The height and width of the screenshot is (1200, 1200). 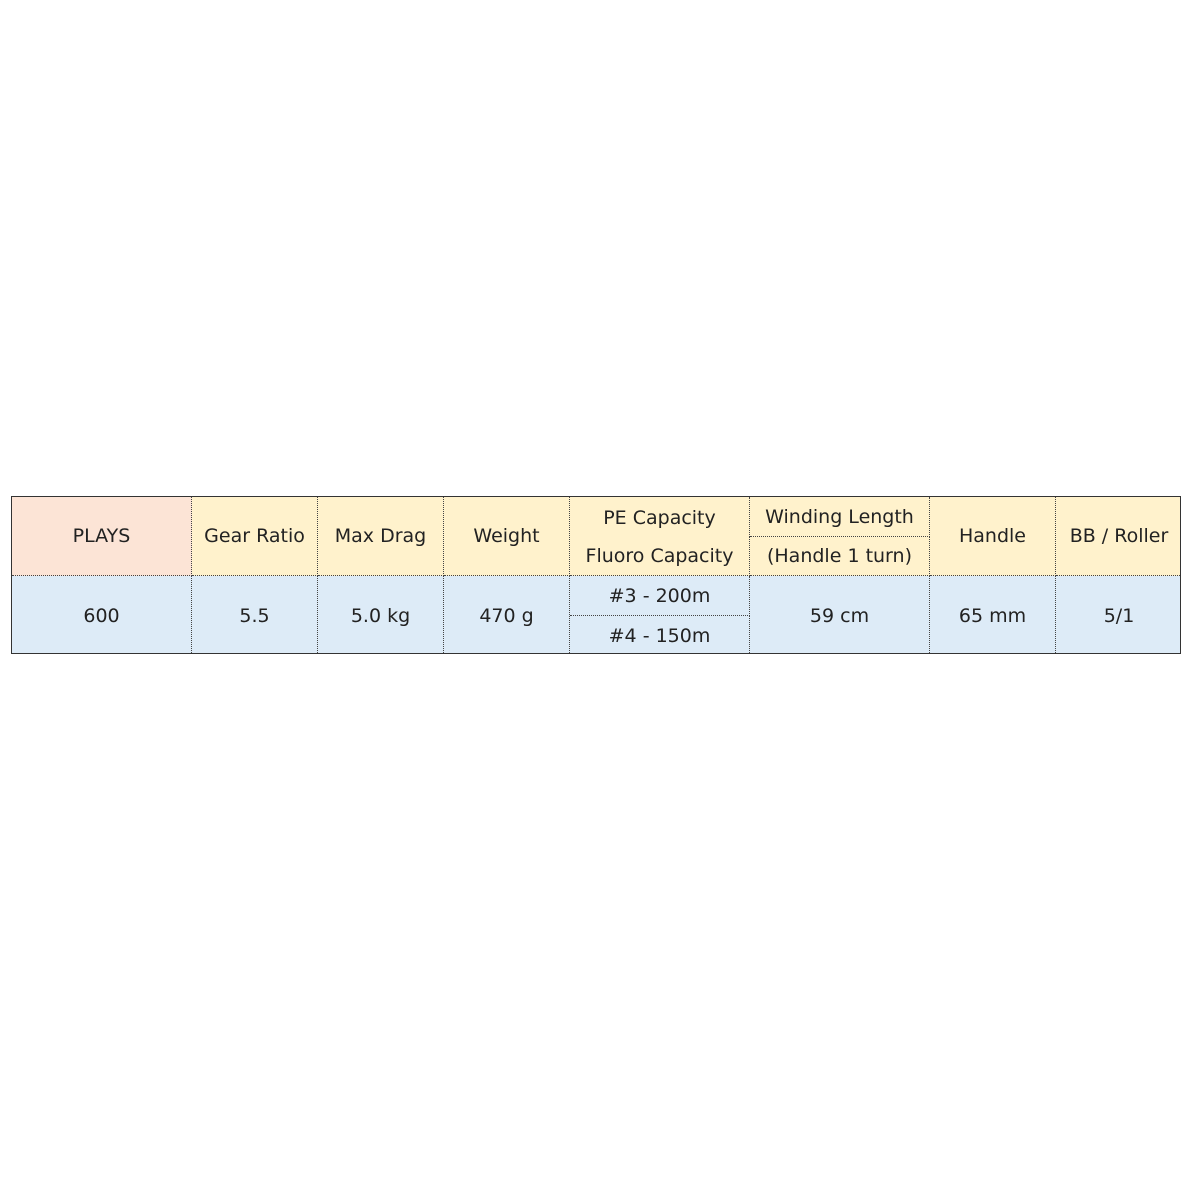 What do you see at coordinates (507, 536) in the screenshot?
I see `header-weight: Weight` at bounding box center [507, 536].